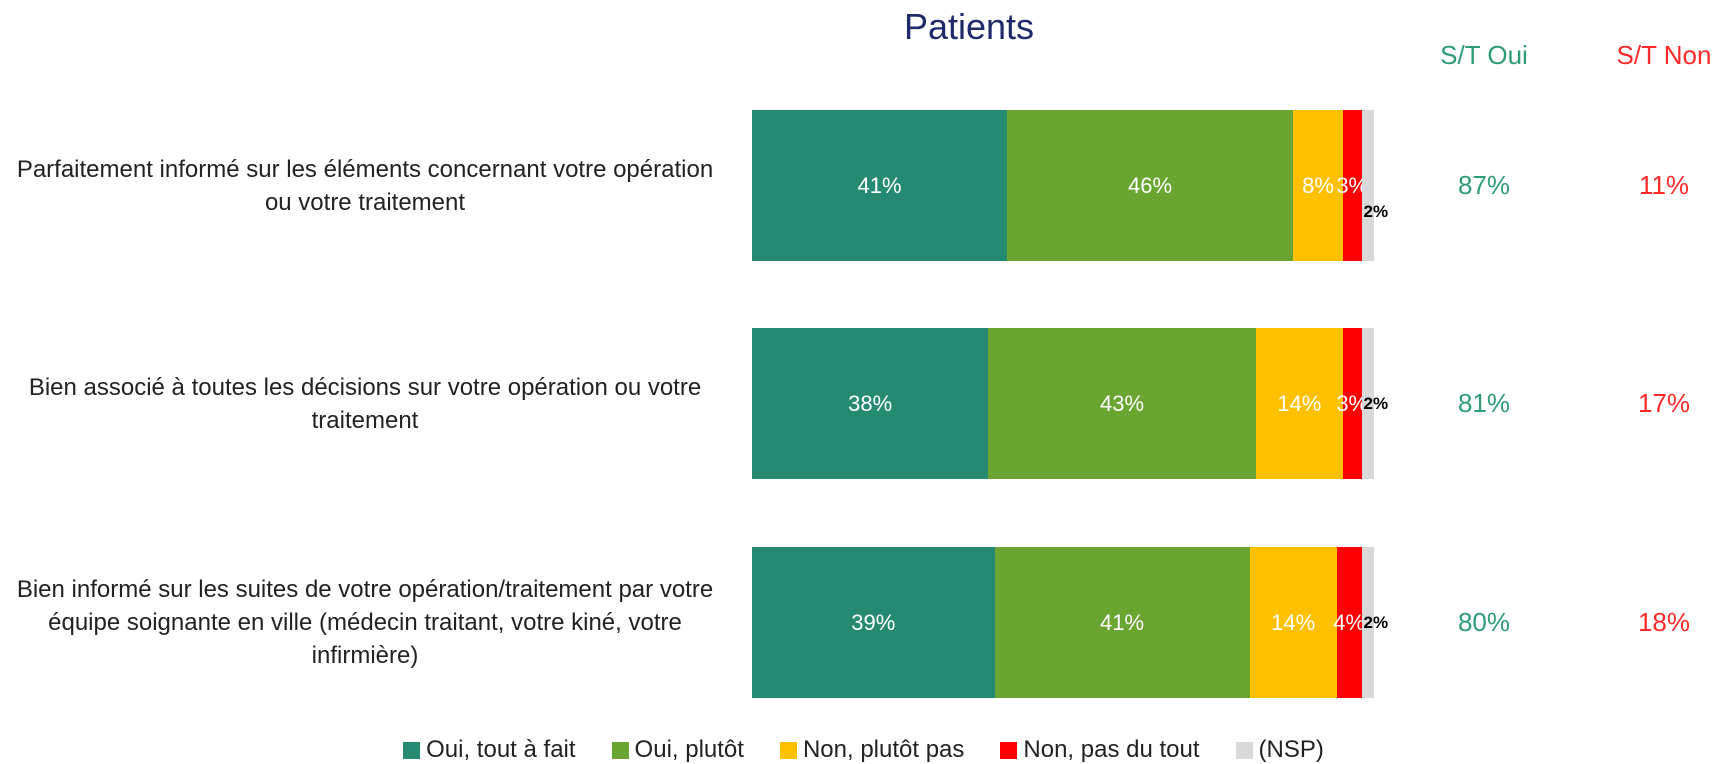 Image resolution: width=1727 pixels, height=764 pixels. Describe the element at coordinates (1484, 55) in the screenshot. I see `column-header: S/T Oui` at that location.